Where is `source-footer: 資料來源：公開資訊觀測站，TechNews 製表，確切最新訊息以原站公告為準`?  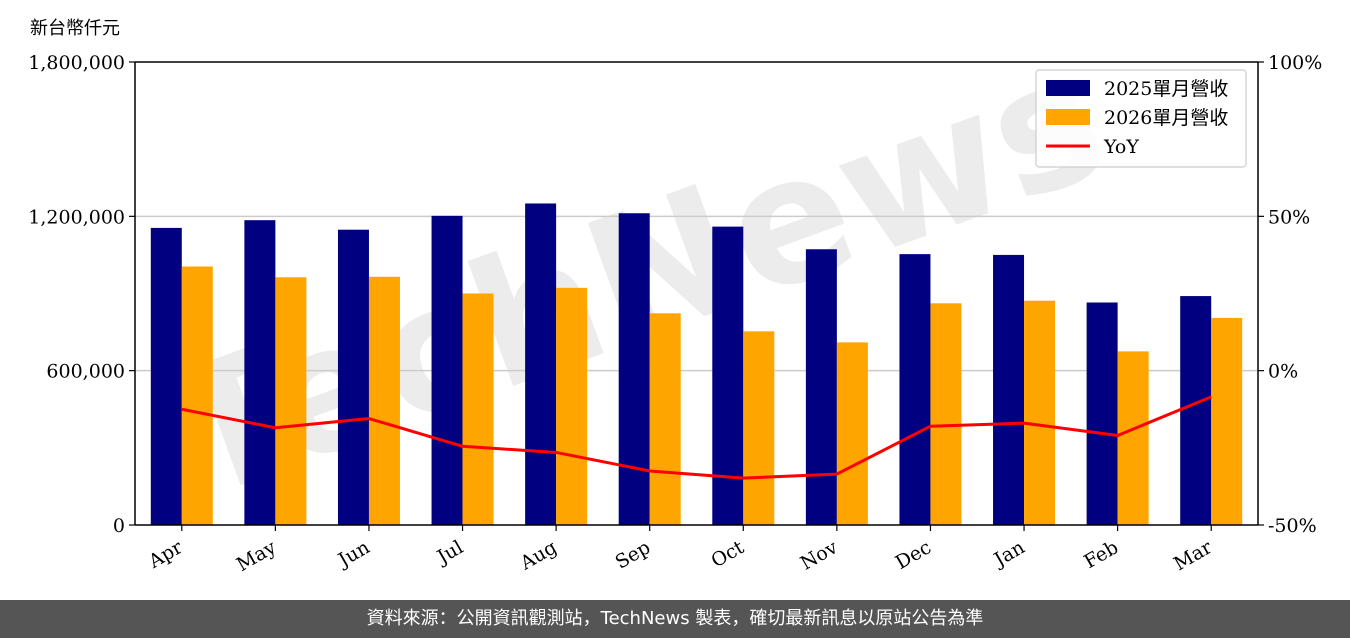
source-footer: 資料來源：公開資訊觀測站，TechNews 製表，確切最新訊息以原站公告為準 is located at coordinates (675, 619).